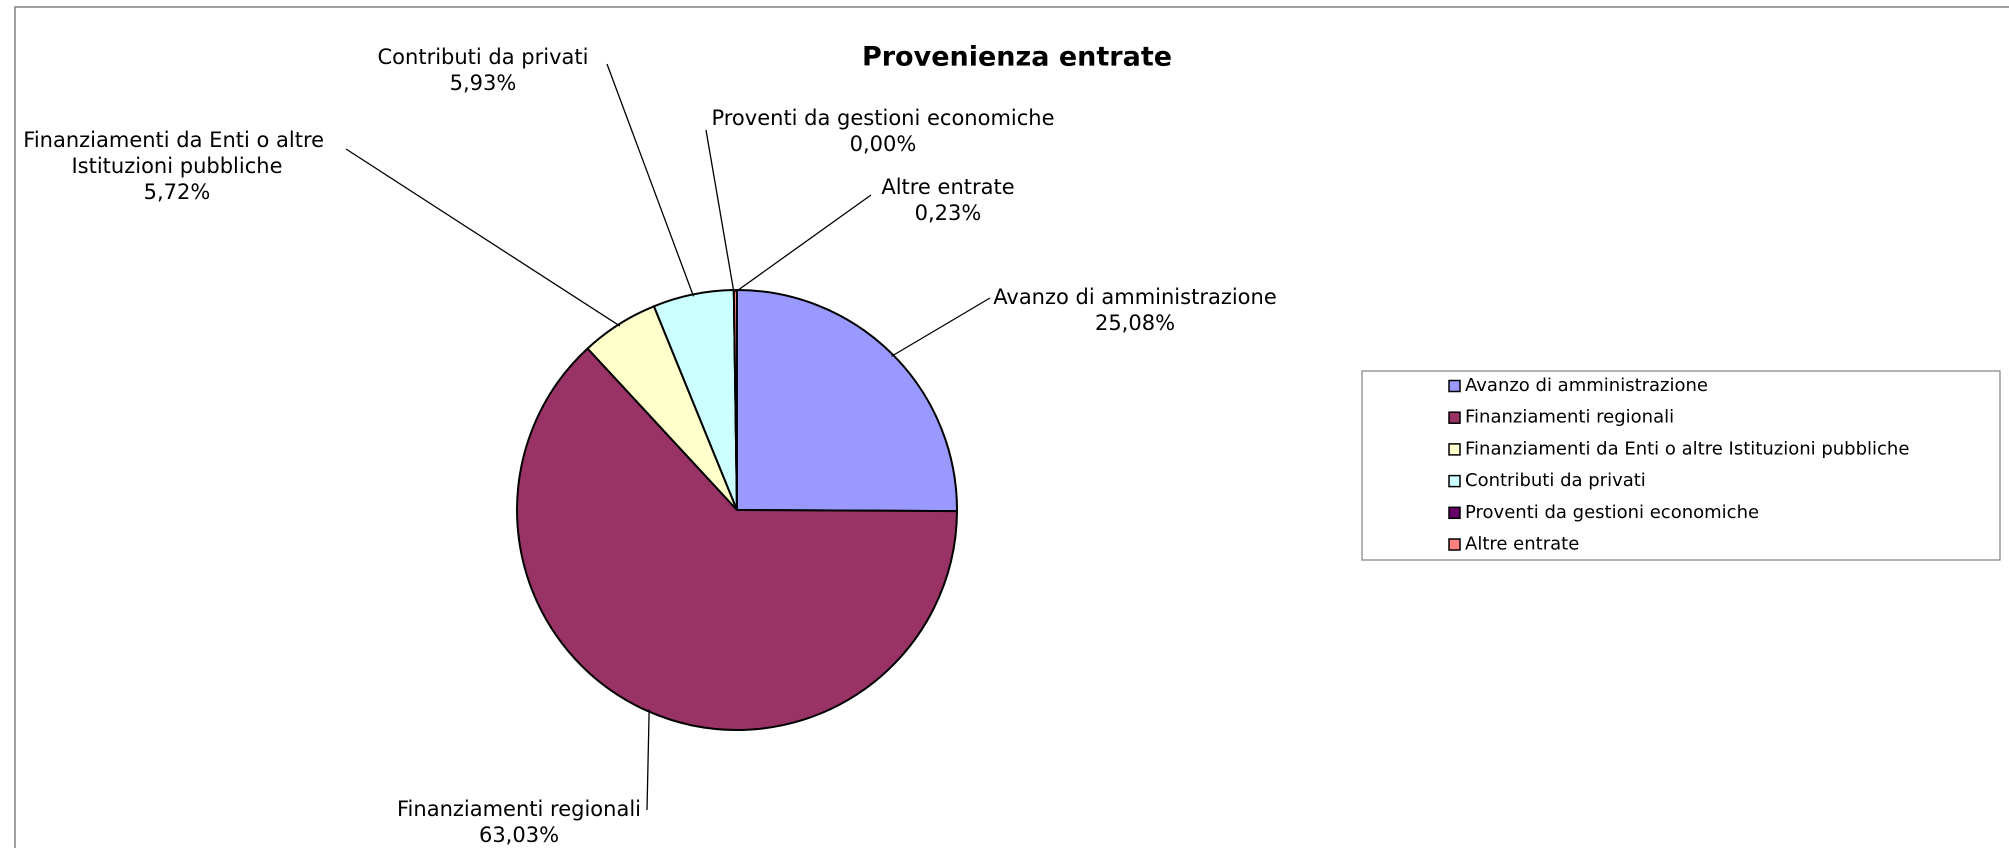  What do you see at coordinates (483, 83) in the screenshot?
I see `slice-value-label: 5,93%` at bounding box center [483, 83].